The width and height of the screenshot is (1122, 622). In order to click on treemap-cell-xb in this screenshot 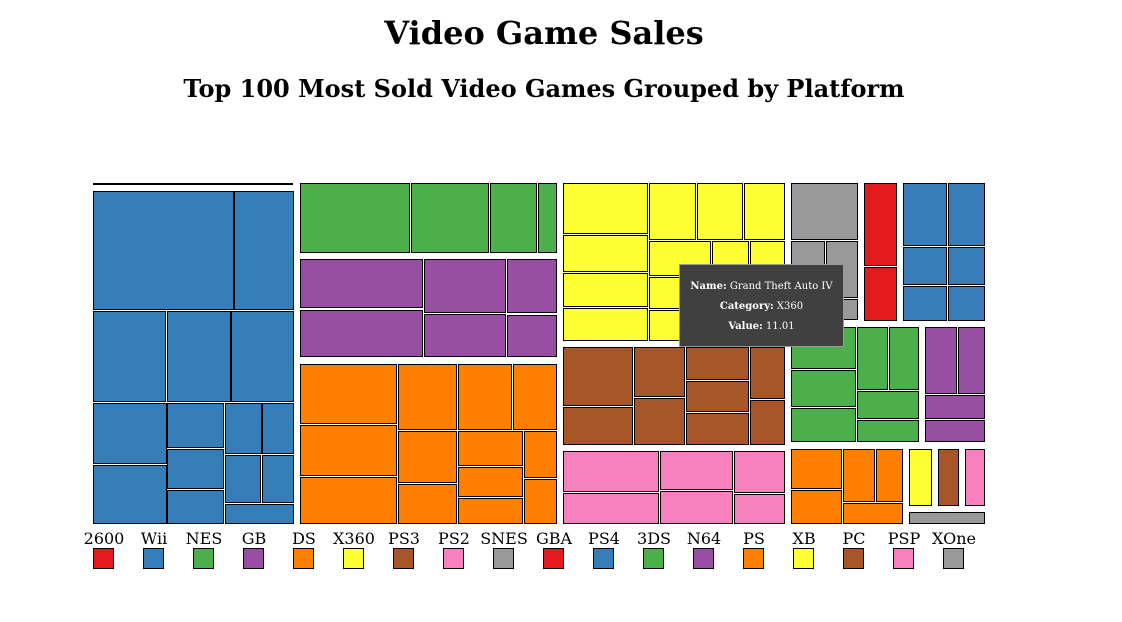, I will do `click(920, 477)`.